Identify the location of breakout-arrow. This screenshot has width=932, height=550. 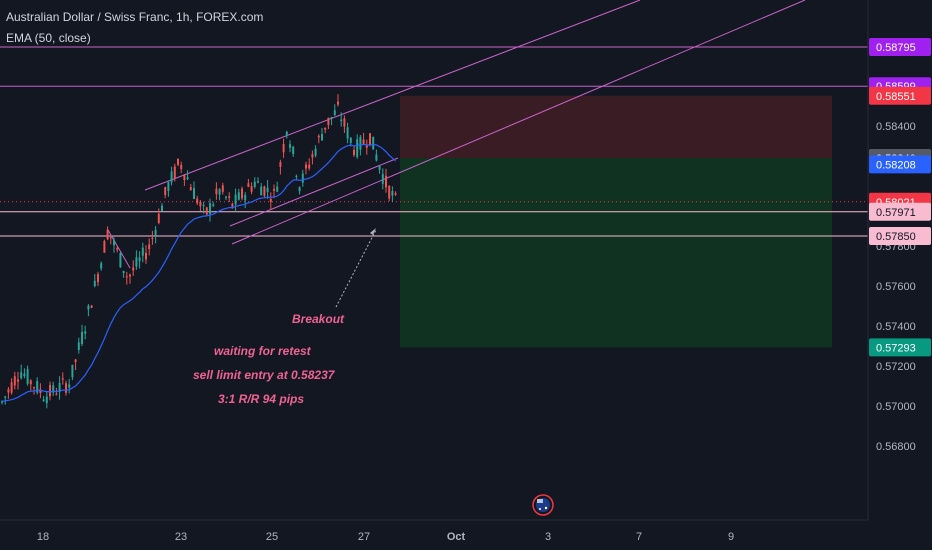
(356, 268).